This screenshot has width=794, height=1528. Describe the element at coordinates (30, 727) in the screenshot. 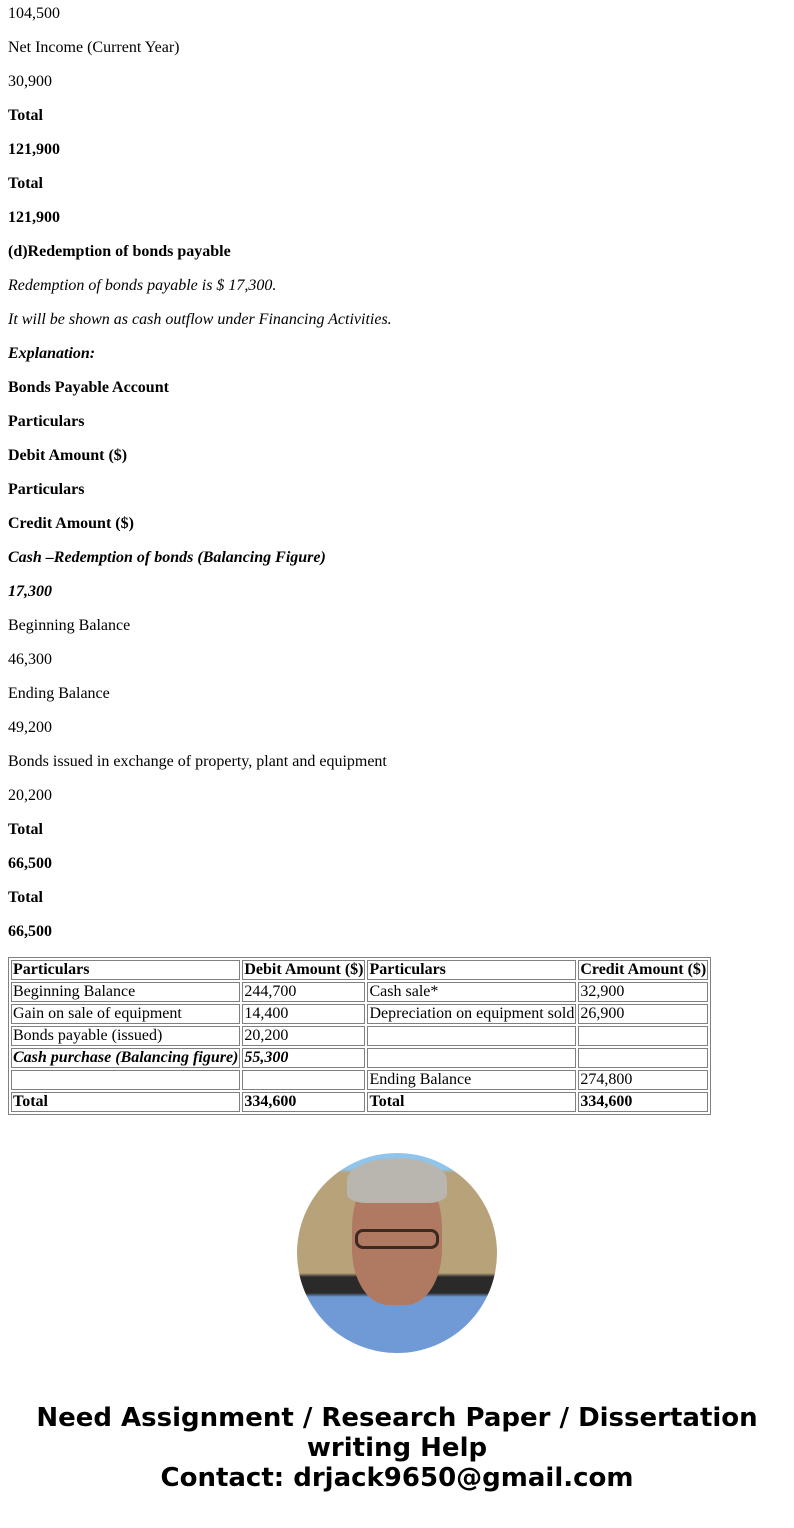

I see `paragraph: 49,200` at that location.